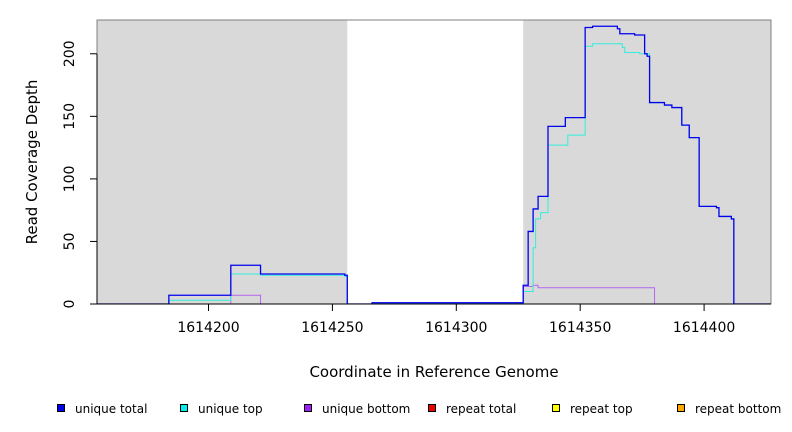 Image resolution: width=792 pixels, height=432 pixels. Describe the element at coordinates (432, 408) in the screenshot. I see `legend-swatch-repeat-total` at that location.